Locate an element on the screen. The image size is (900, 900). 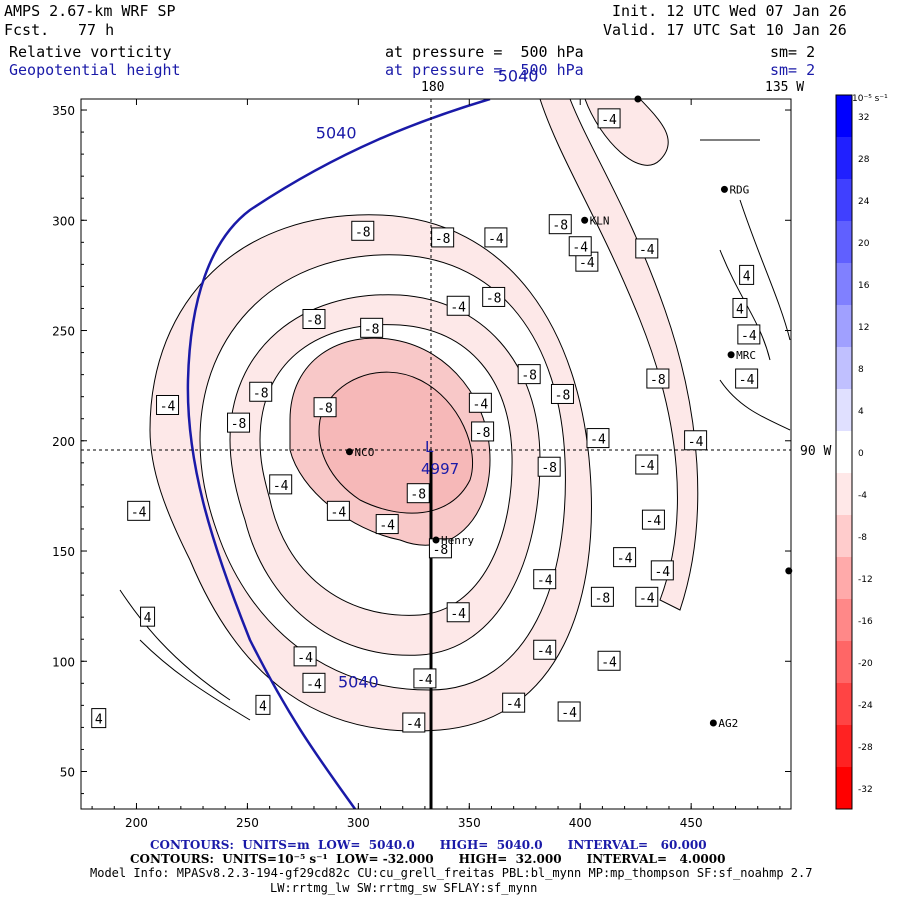
x-tick-label: 400 is located at coordinates (580, 823).